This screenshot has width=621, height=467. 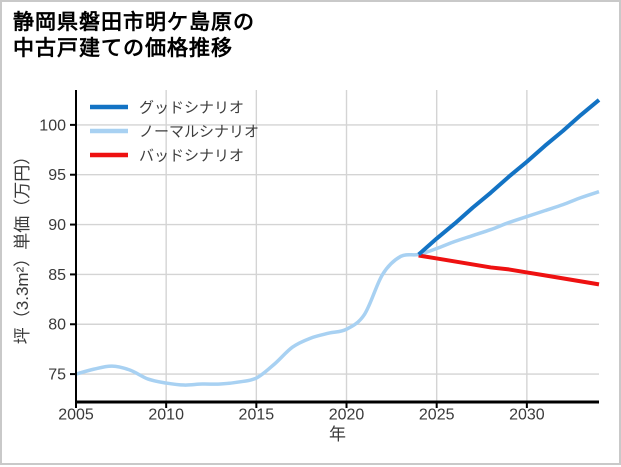 I want to click on y-tick-label-85: 85, so click(x=57, y=275).